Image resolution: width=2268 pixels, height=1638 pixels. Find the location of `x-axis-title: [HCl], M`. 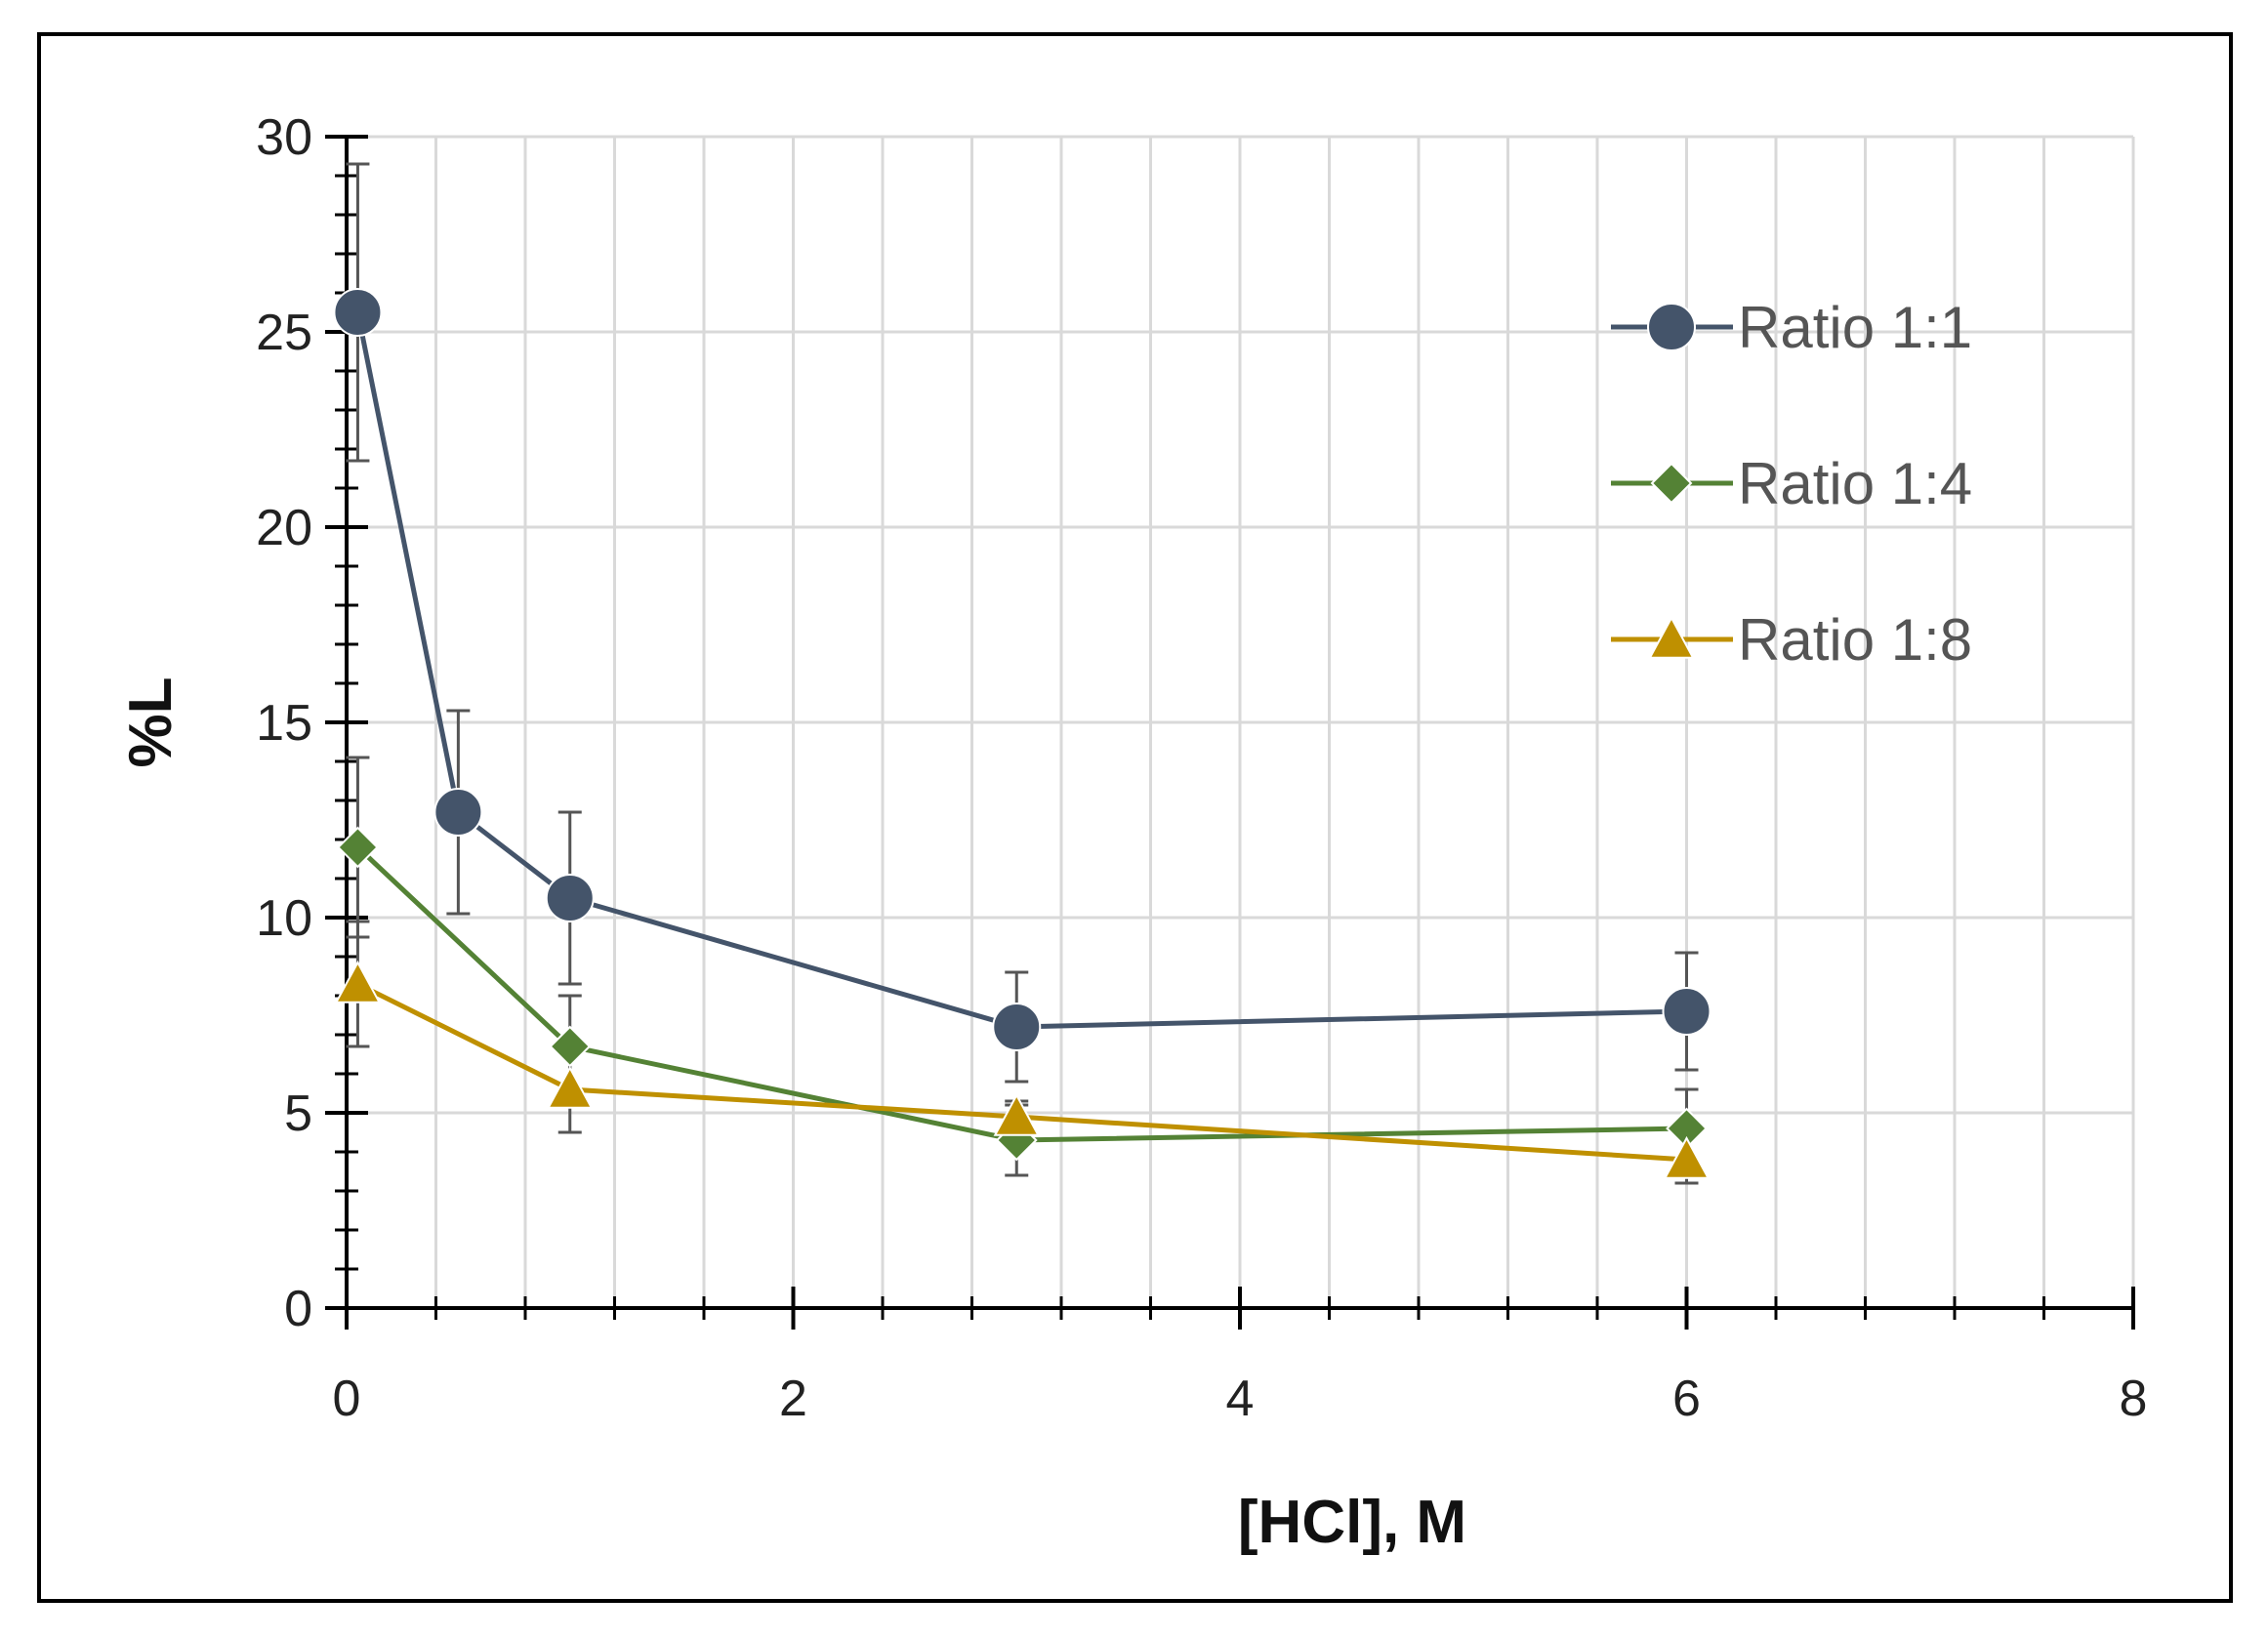

x-axis-title: [HCl], M is located at coordinates (1352, 1522).